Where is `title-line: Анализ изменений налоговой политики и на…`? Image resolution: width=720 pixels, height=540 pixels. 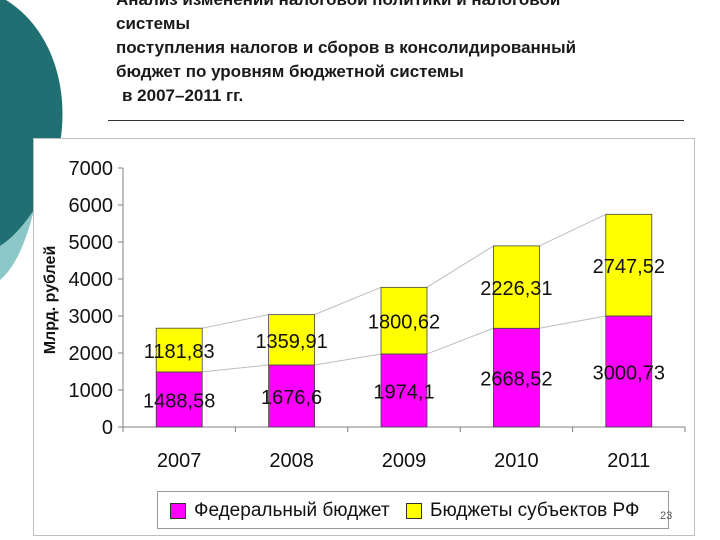
title-line: Анализ изменений налоговой политики и на… is located at coordinates (406, 6).